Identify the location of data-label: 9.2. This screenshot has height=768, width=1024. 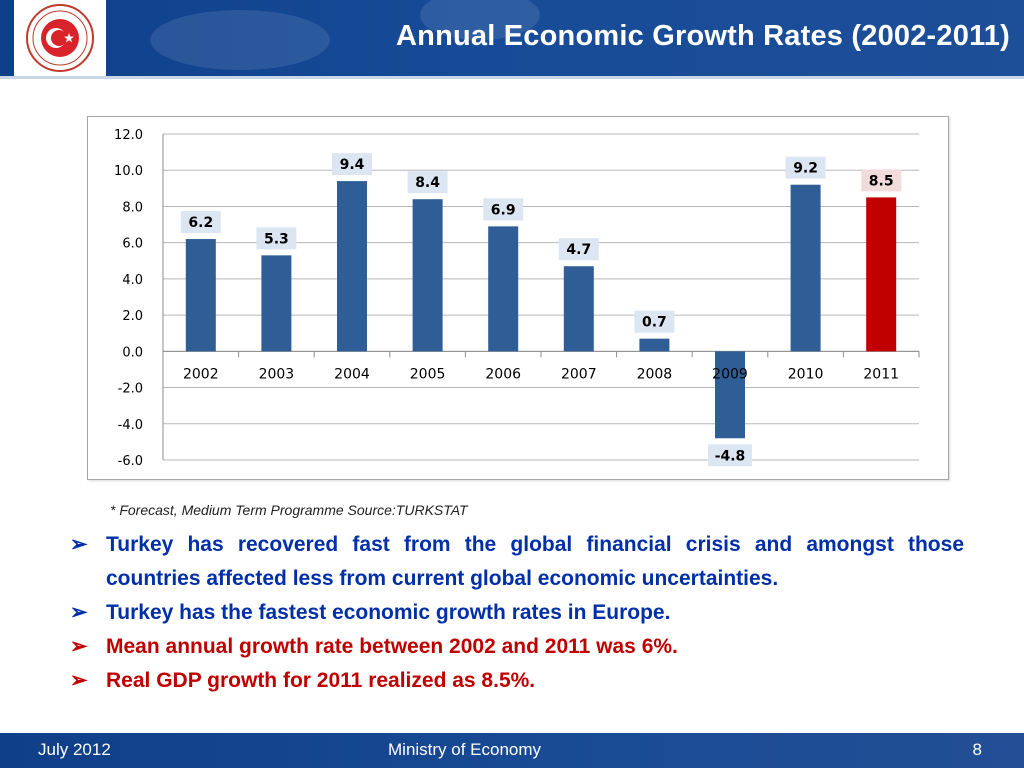
(805, 169).